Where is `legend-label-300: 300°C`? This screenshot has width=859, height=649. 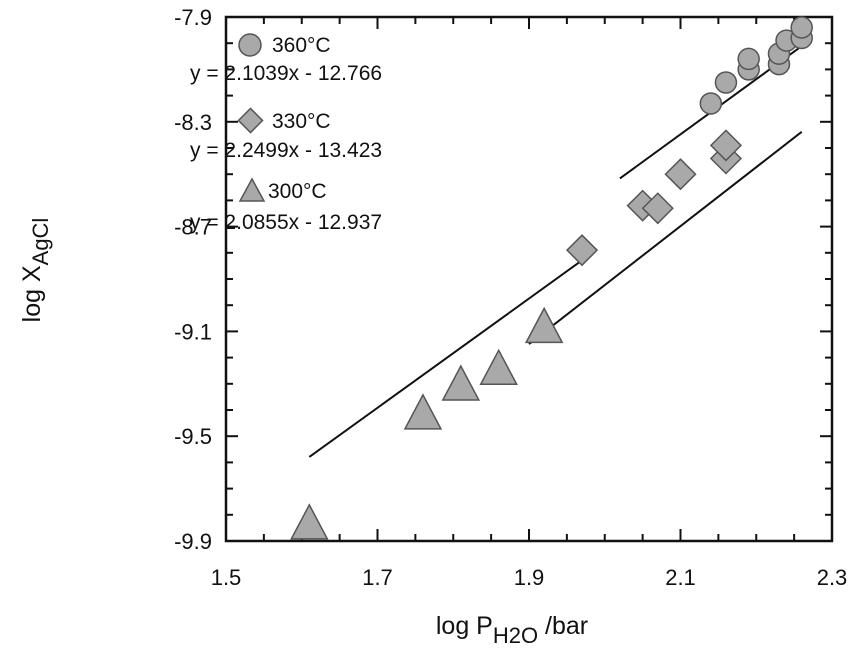 legend-label-300: 300°C is located at coordinates (297, 191).